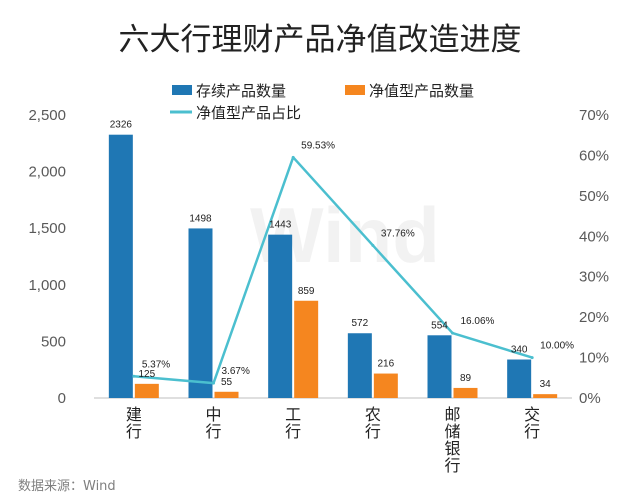 Image resolution: width=640 pixels, height=504 pixels. What do you see at coordinates (67, 486) in the screenshot?
I see `source-note: 数据来源：Wind` at bounding box center [67, 486].